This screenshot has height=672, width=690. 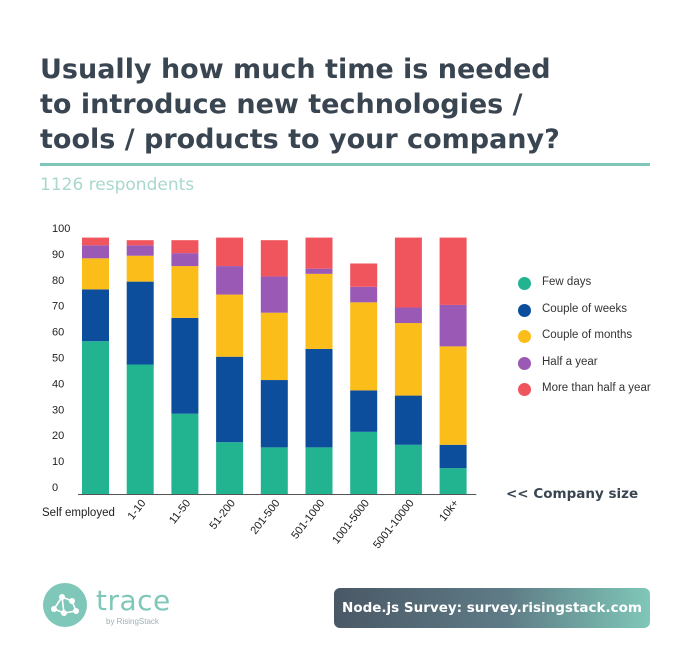 What do you see at coordinates (58, 307) in the screenshot?
I see `y-tick-label: 70` at bounding box center [58, 307].